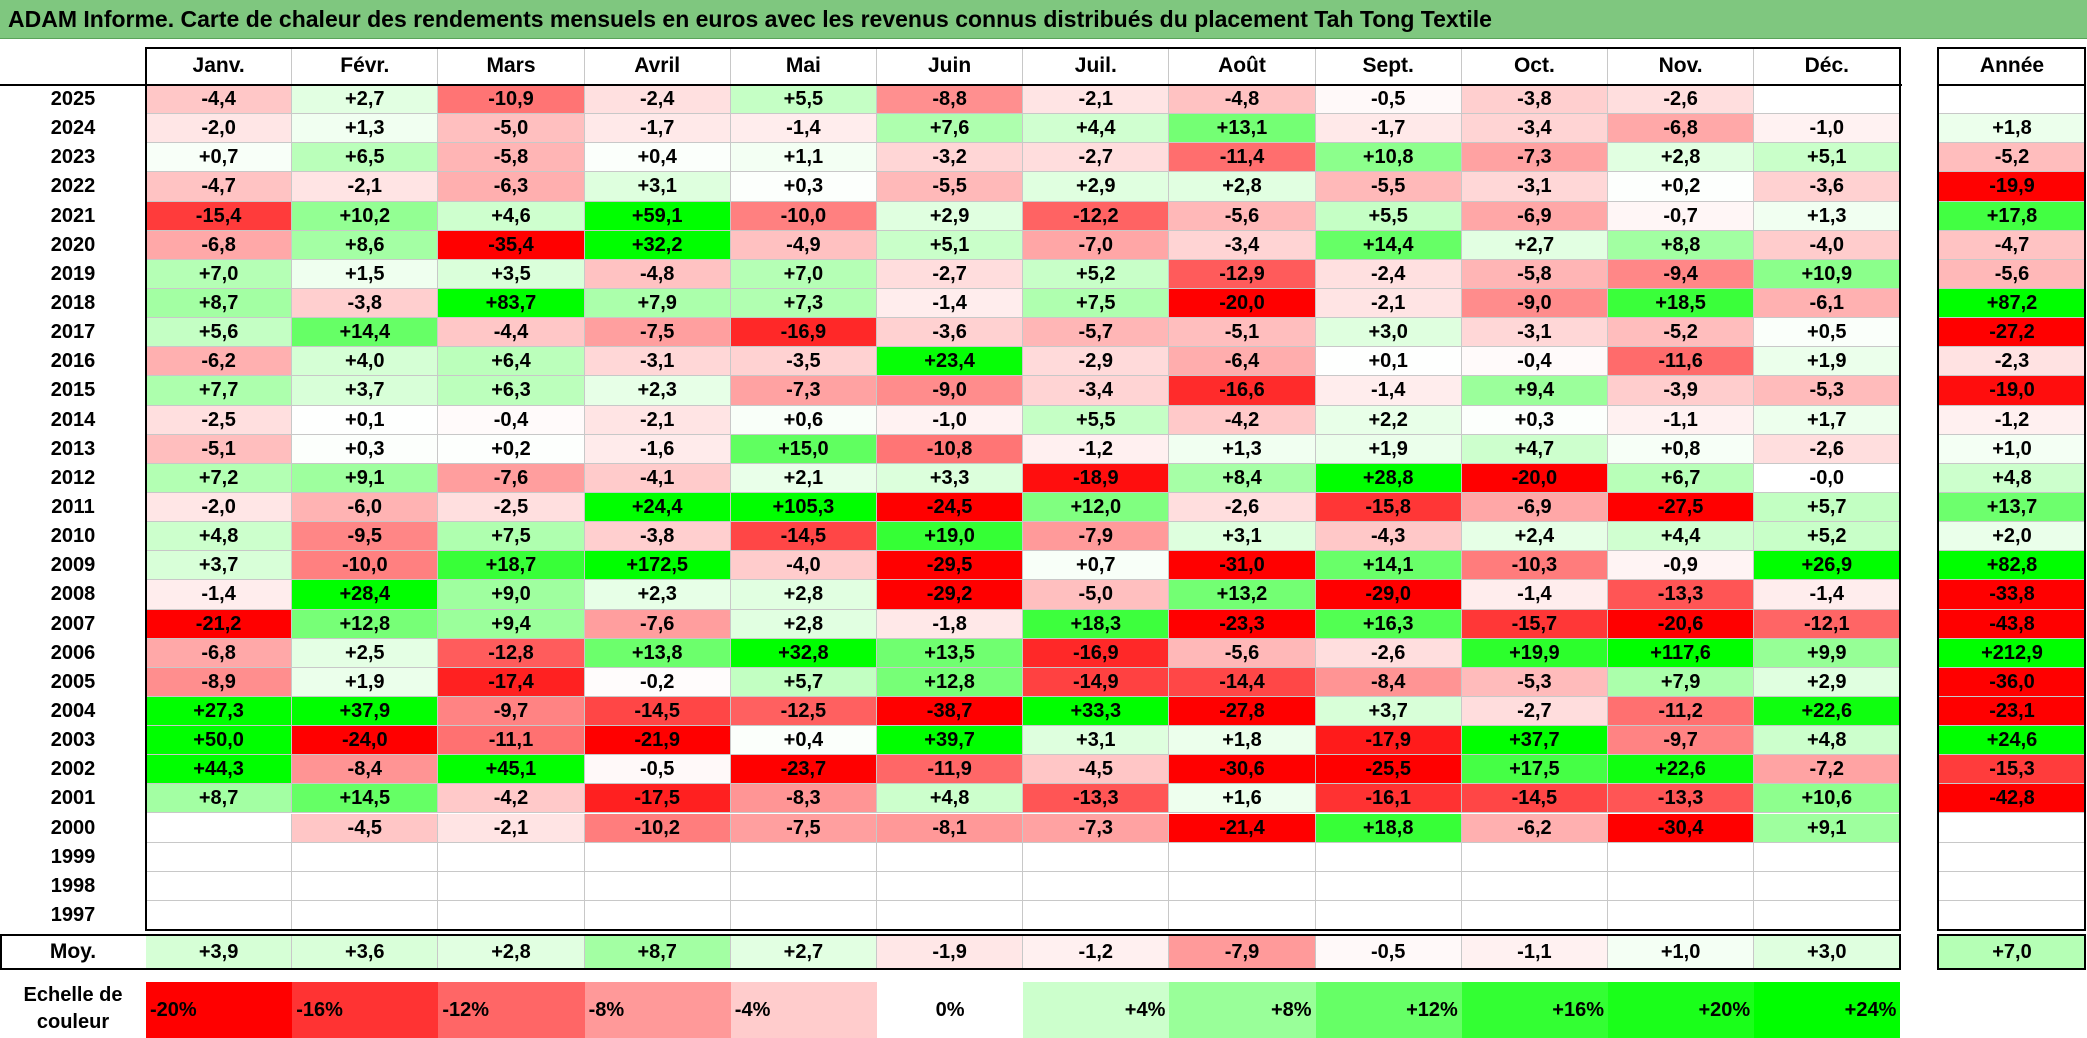 The image size is (2087, 1038). Describe the element at coordinates (73, 157) in the screenshot. I see `year-label: 2023` at that location.